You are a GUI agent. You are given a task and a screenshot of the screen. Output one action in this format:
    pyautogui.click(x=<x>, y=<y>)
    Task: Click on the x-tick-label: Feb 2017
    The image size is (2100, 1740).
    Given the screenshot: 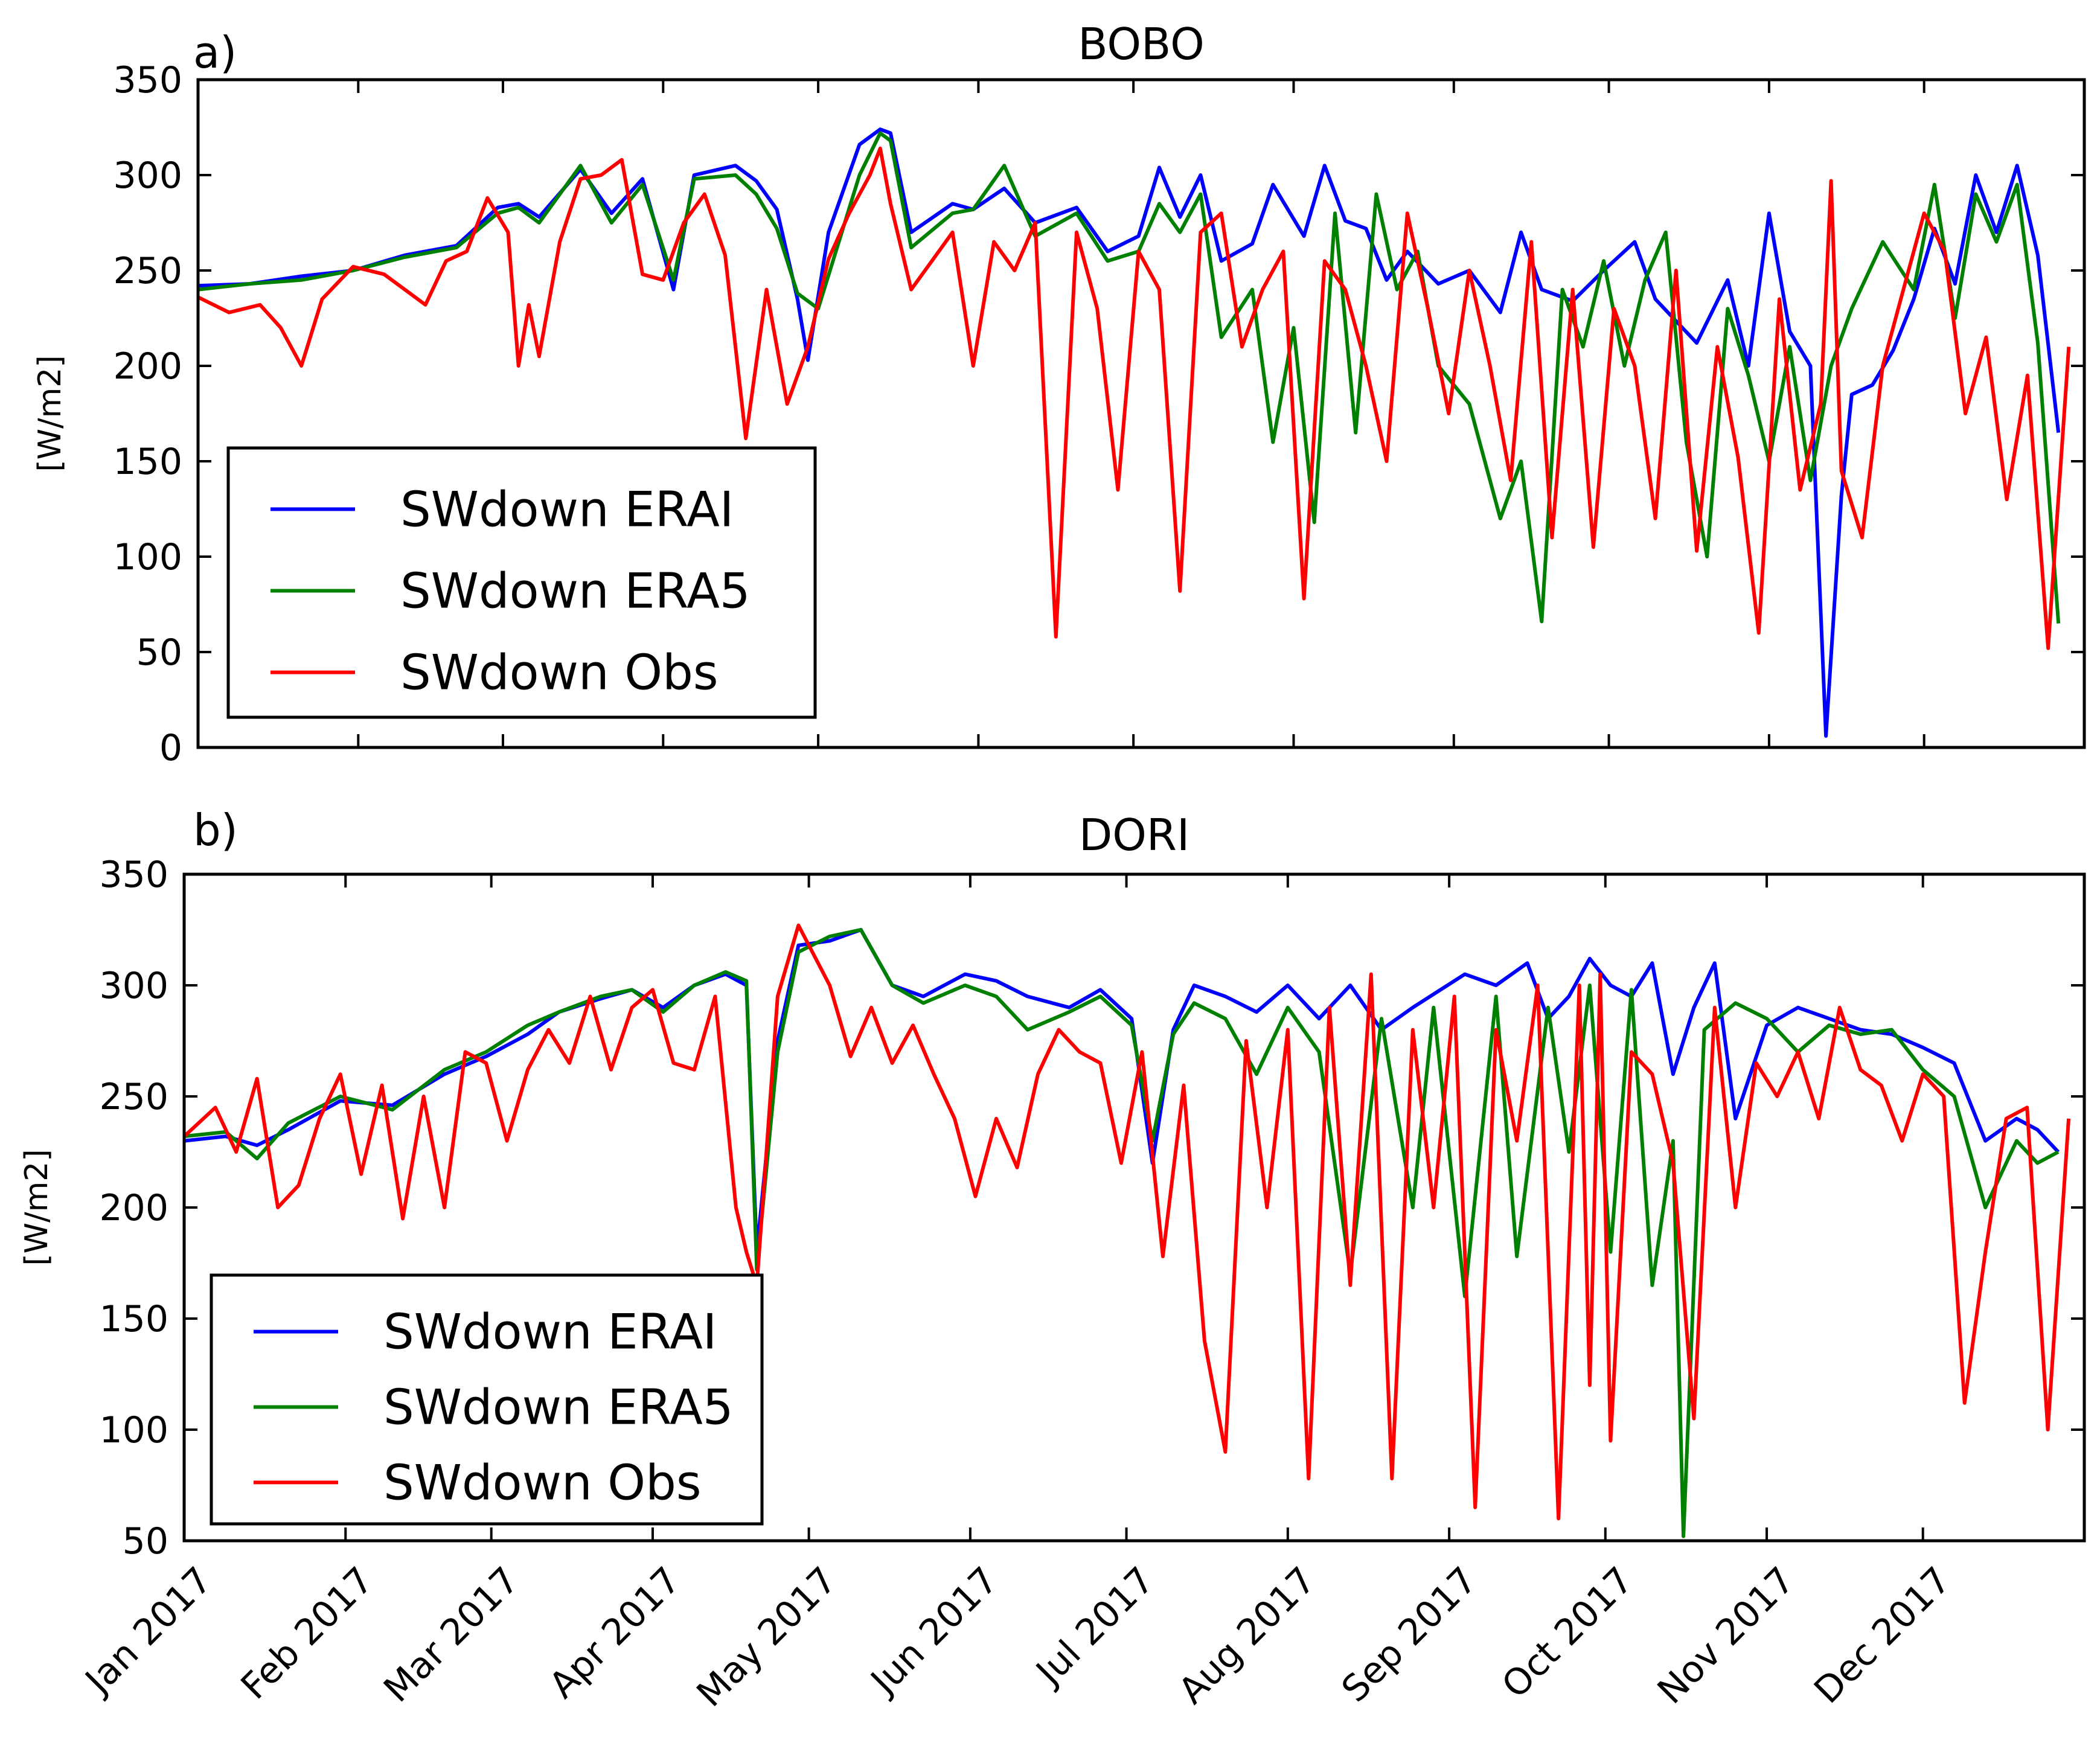 What is the action you would take?
    pyautogui.click(x=307, y=1633)
    